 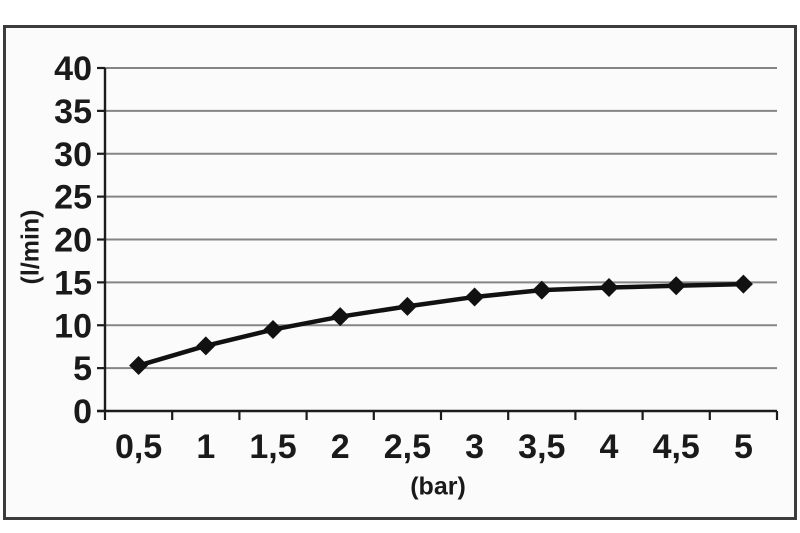 I want to click on y-tick-label: 0, so click(x=82, y=412).